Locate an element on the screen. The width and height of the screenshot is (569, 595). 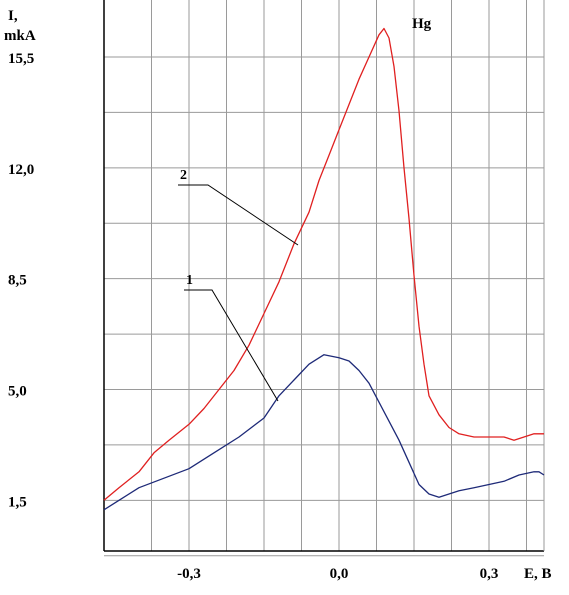
y-tick-label: 5,0 is located at coordinates (17, 392).